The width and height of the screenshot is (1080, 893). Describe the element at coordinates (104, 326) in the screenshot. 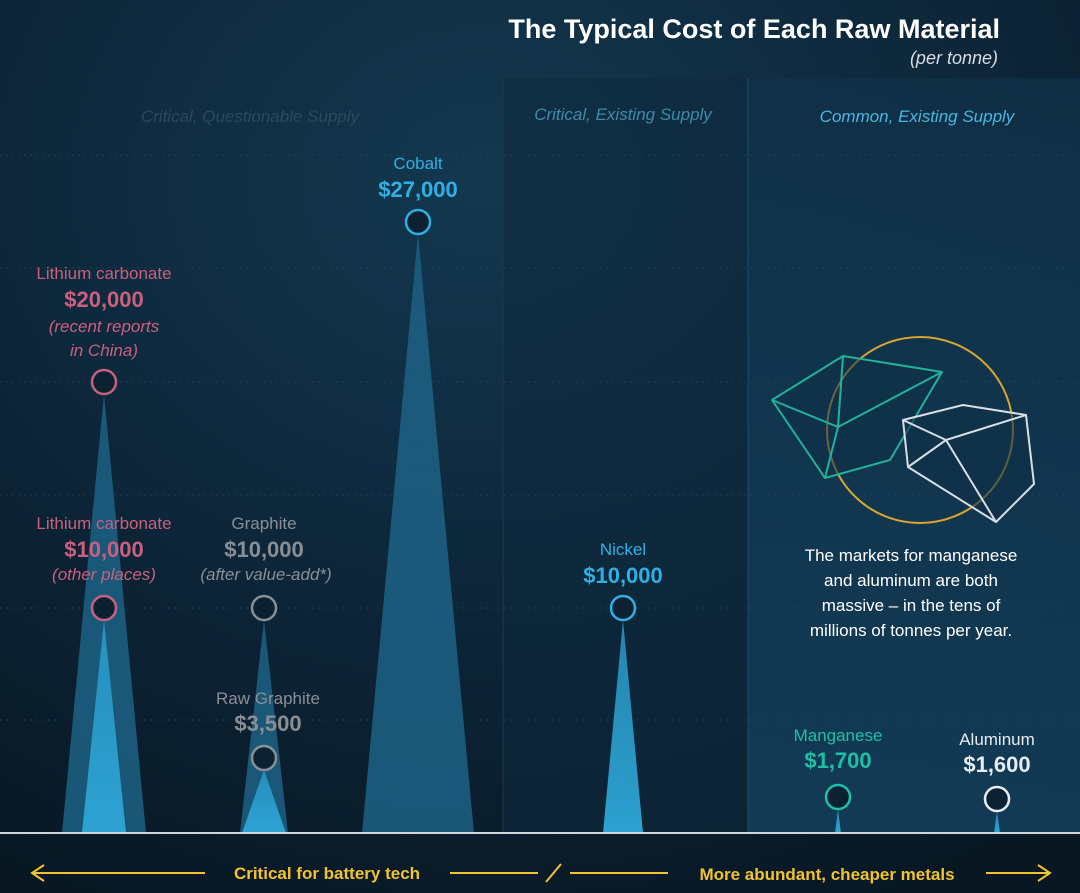

I see `point-note: (recent reports` at that location.